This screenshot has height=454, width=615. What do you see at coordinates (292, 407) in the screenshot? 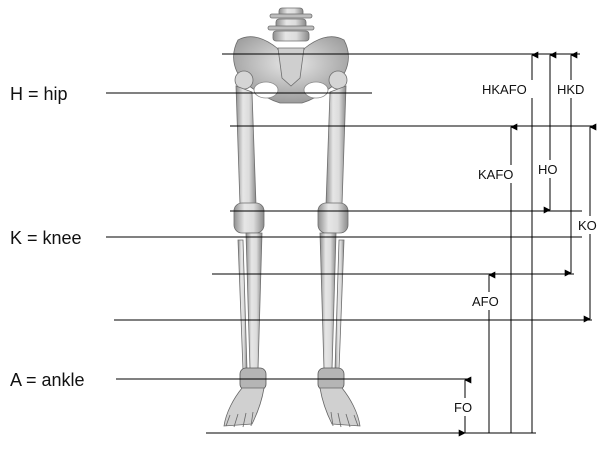
I see `feet` at bounding box center [292, 407].